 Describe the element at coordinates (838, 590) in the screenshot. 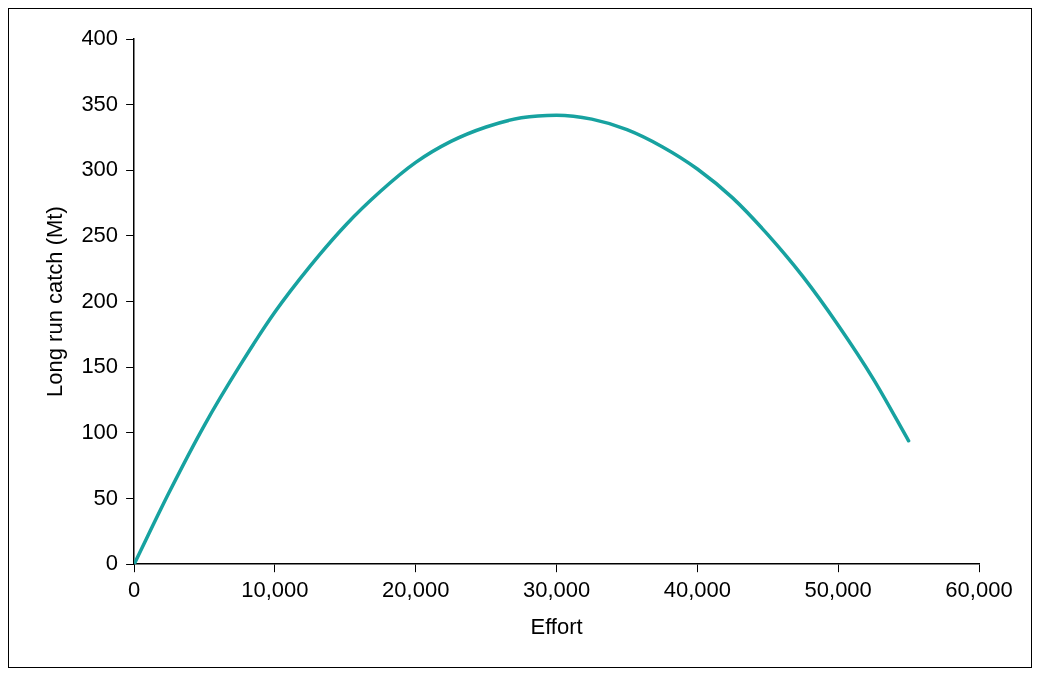

I see `x-tick-label: 50,000` at that location.